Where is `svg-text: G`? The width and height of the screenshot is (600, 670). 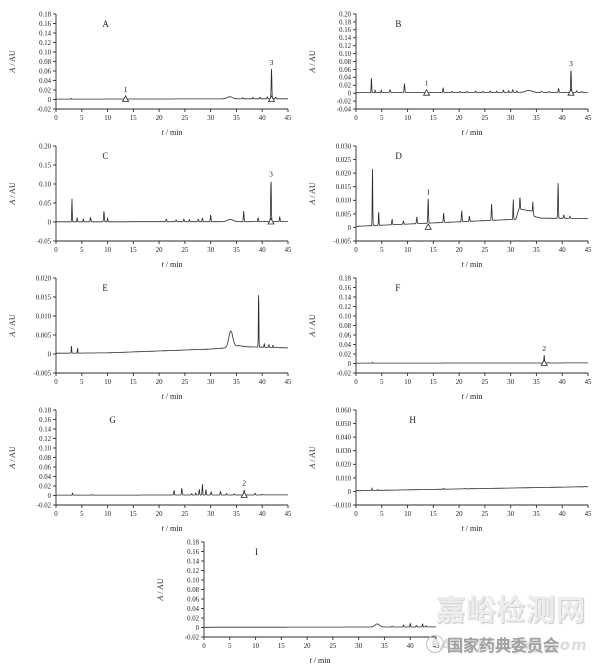
svg-text: G is located at coordinates (112, 420).